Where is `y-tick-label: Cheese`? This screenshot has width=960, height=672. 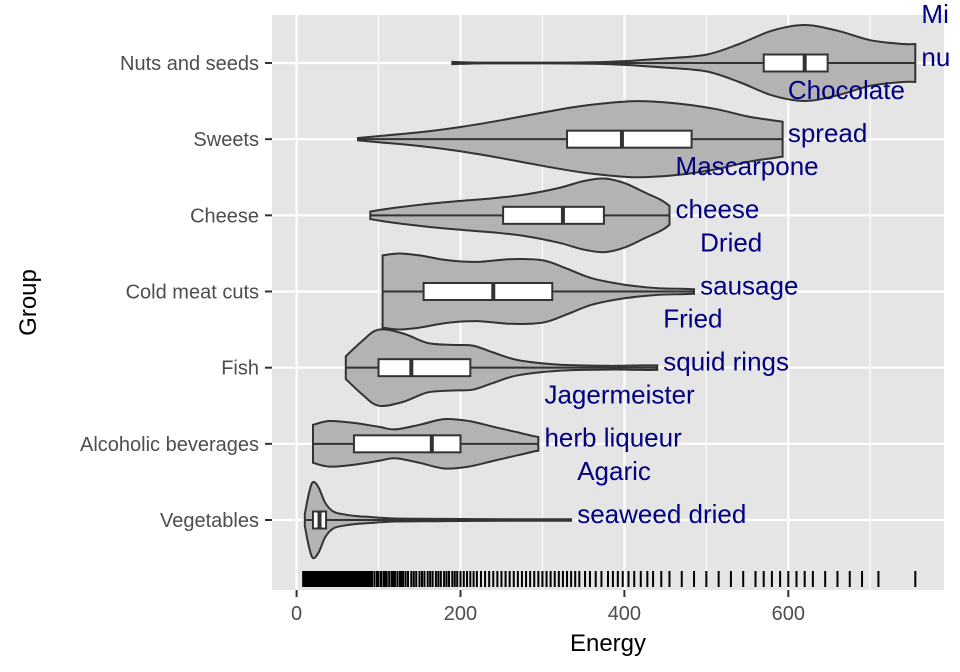 y-tick-label: Cheese is located at coordinates (224, 216).